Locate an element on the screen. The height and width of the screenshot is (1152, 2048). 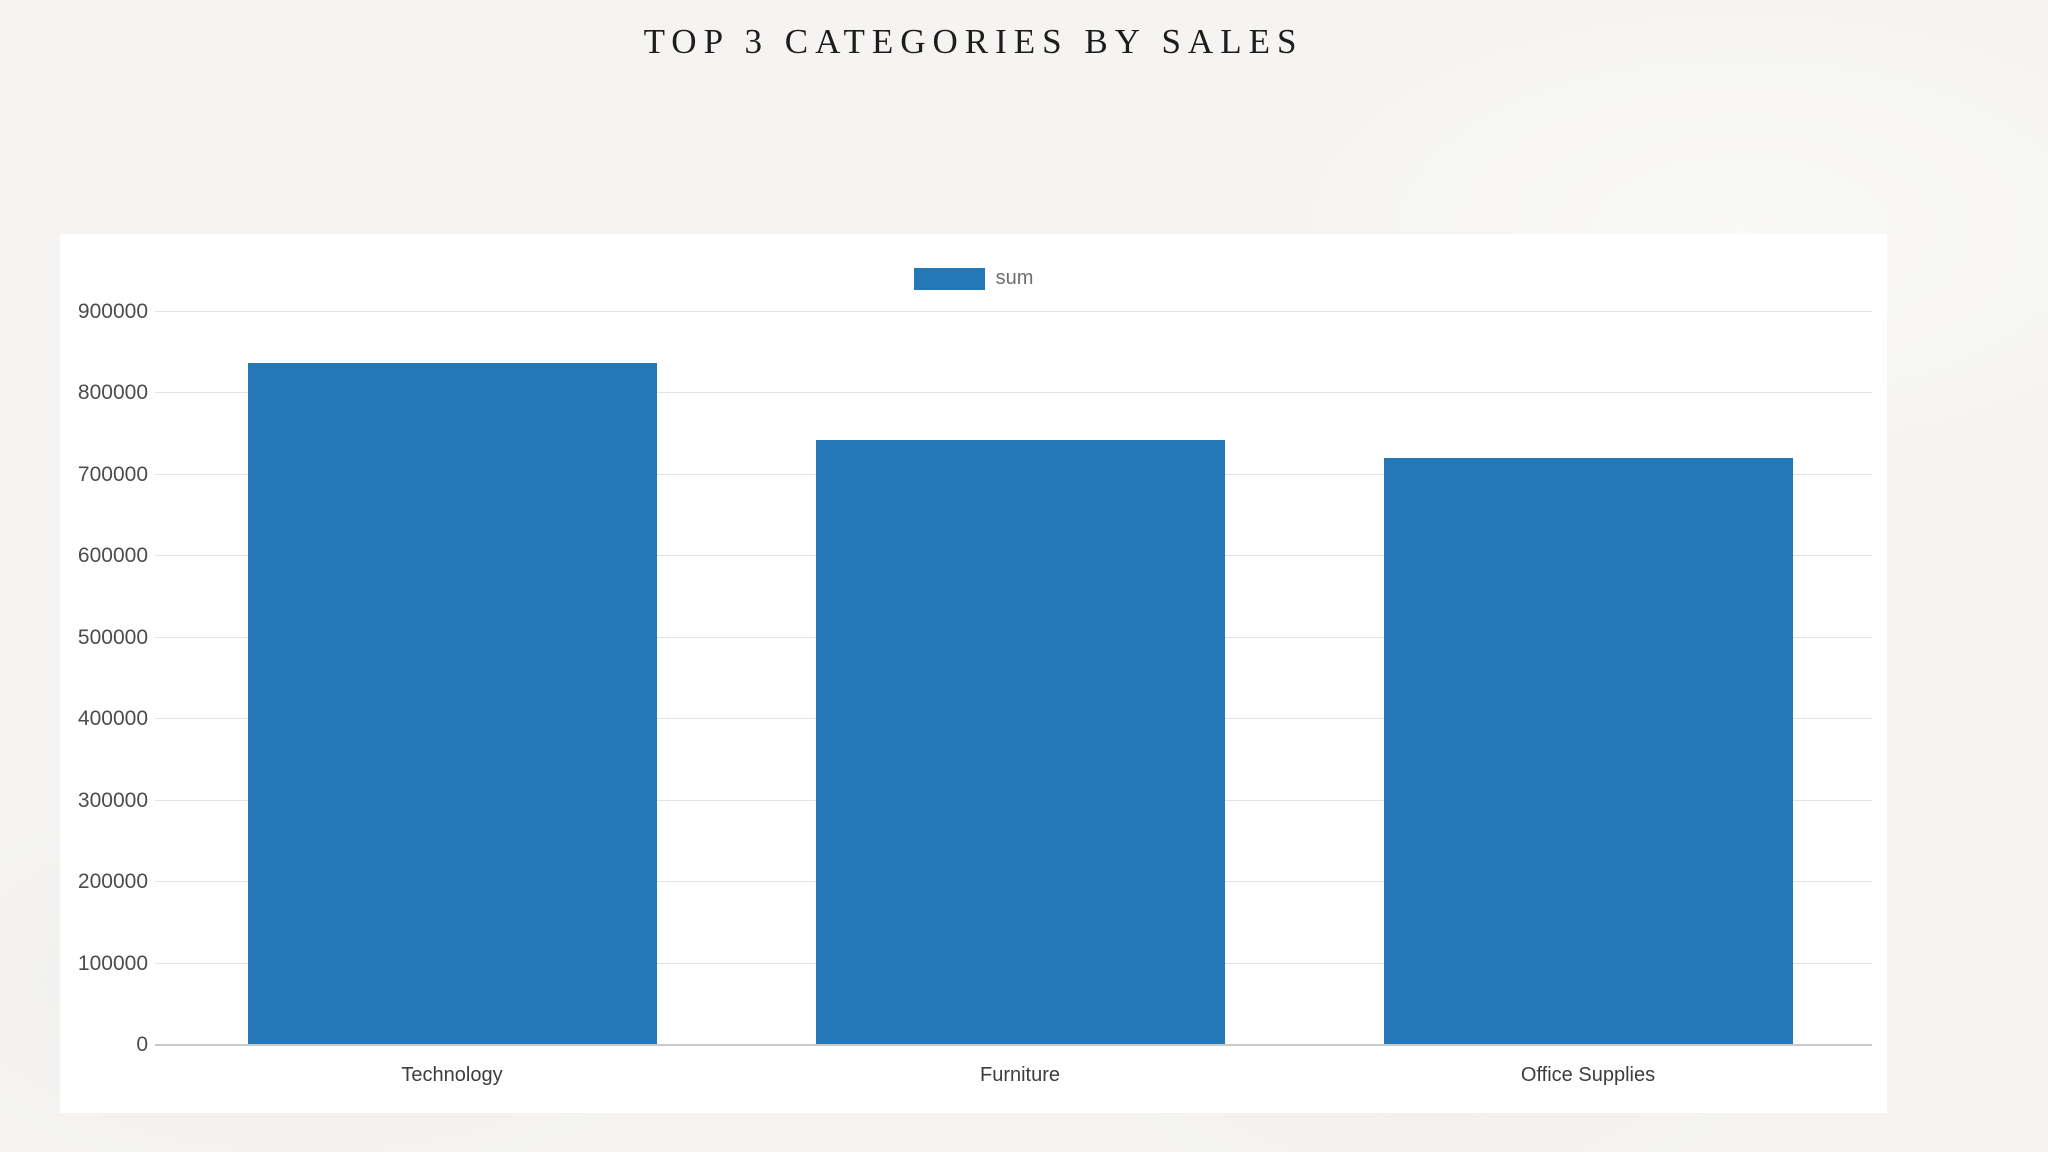
xtick-label-office-supplies: Office Supplies is located at coordinates (1588, 1075).